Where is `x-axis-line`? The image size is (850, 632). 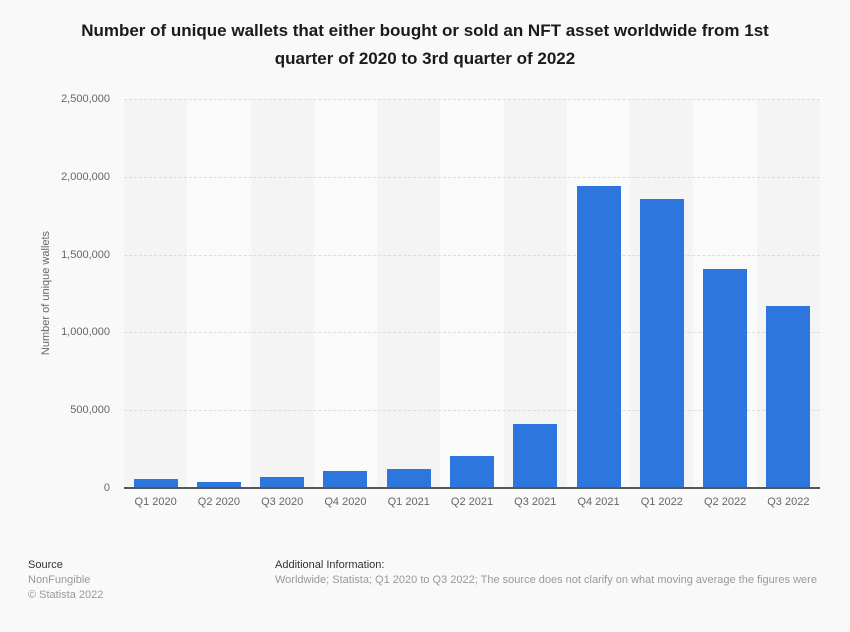
x-axis-line is located at coordinates (472, 488).